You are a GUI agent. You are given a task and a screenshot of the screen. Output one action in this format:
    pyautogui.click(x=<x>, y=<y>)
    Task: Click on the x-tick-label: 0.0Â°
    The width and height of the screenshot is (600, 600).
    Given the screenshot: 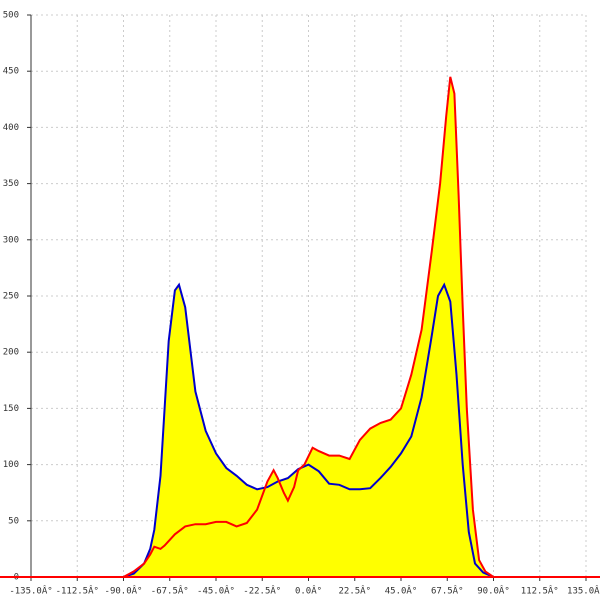 What is the action you would take?
    pyautogui.click(x=308, y=591)
    